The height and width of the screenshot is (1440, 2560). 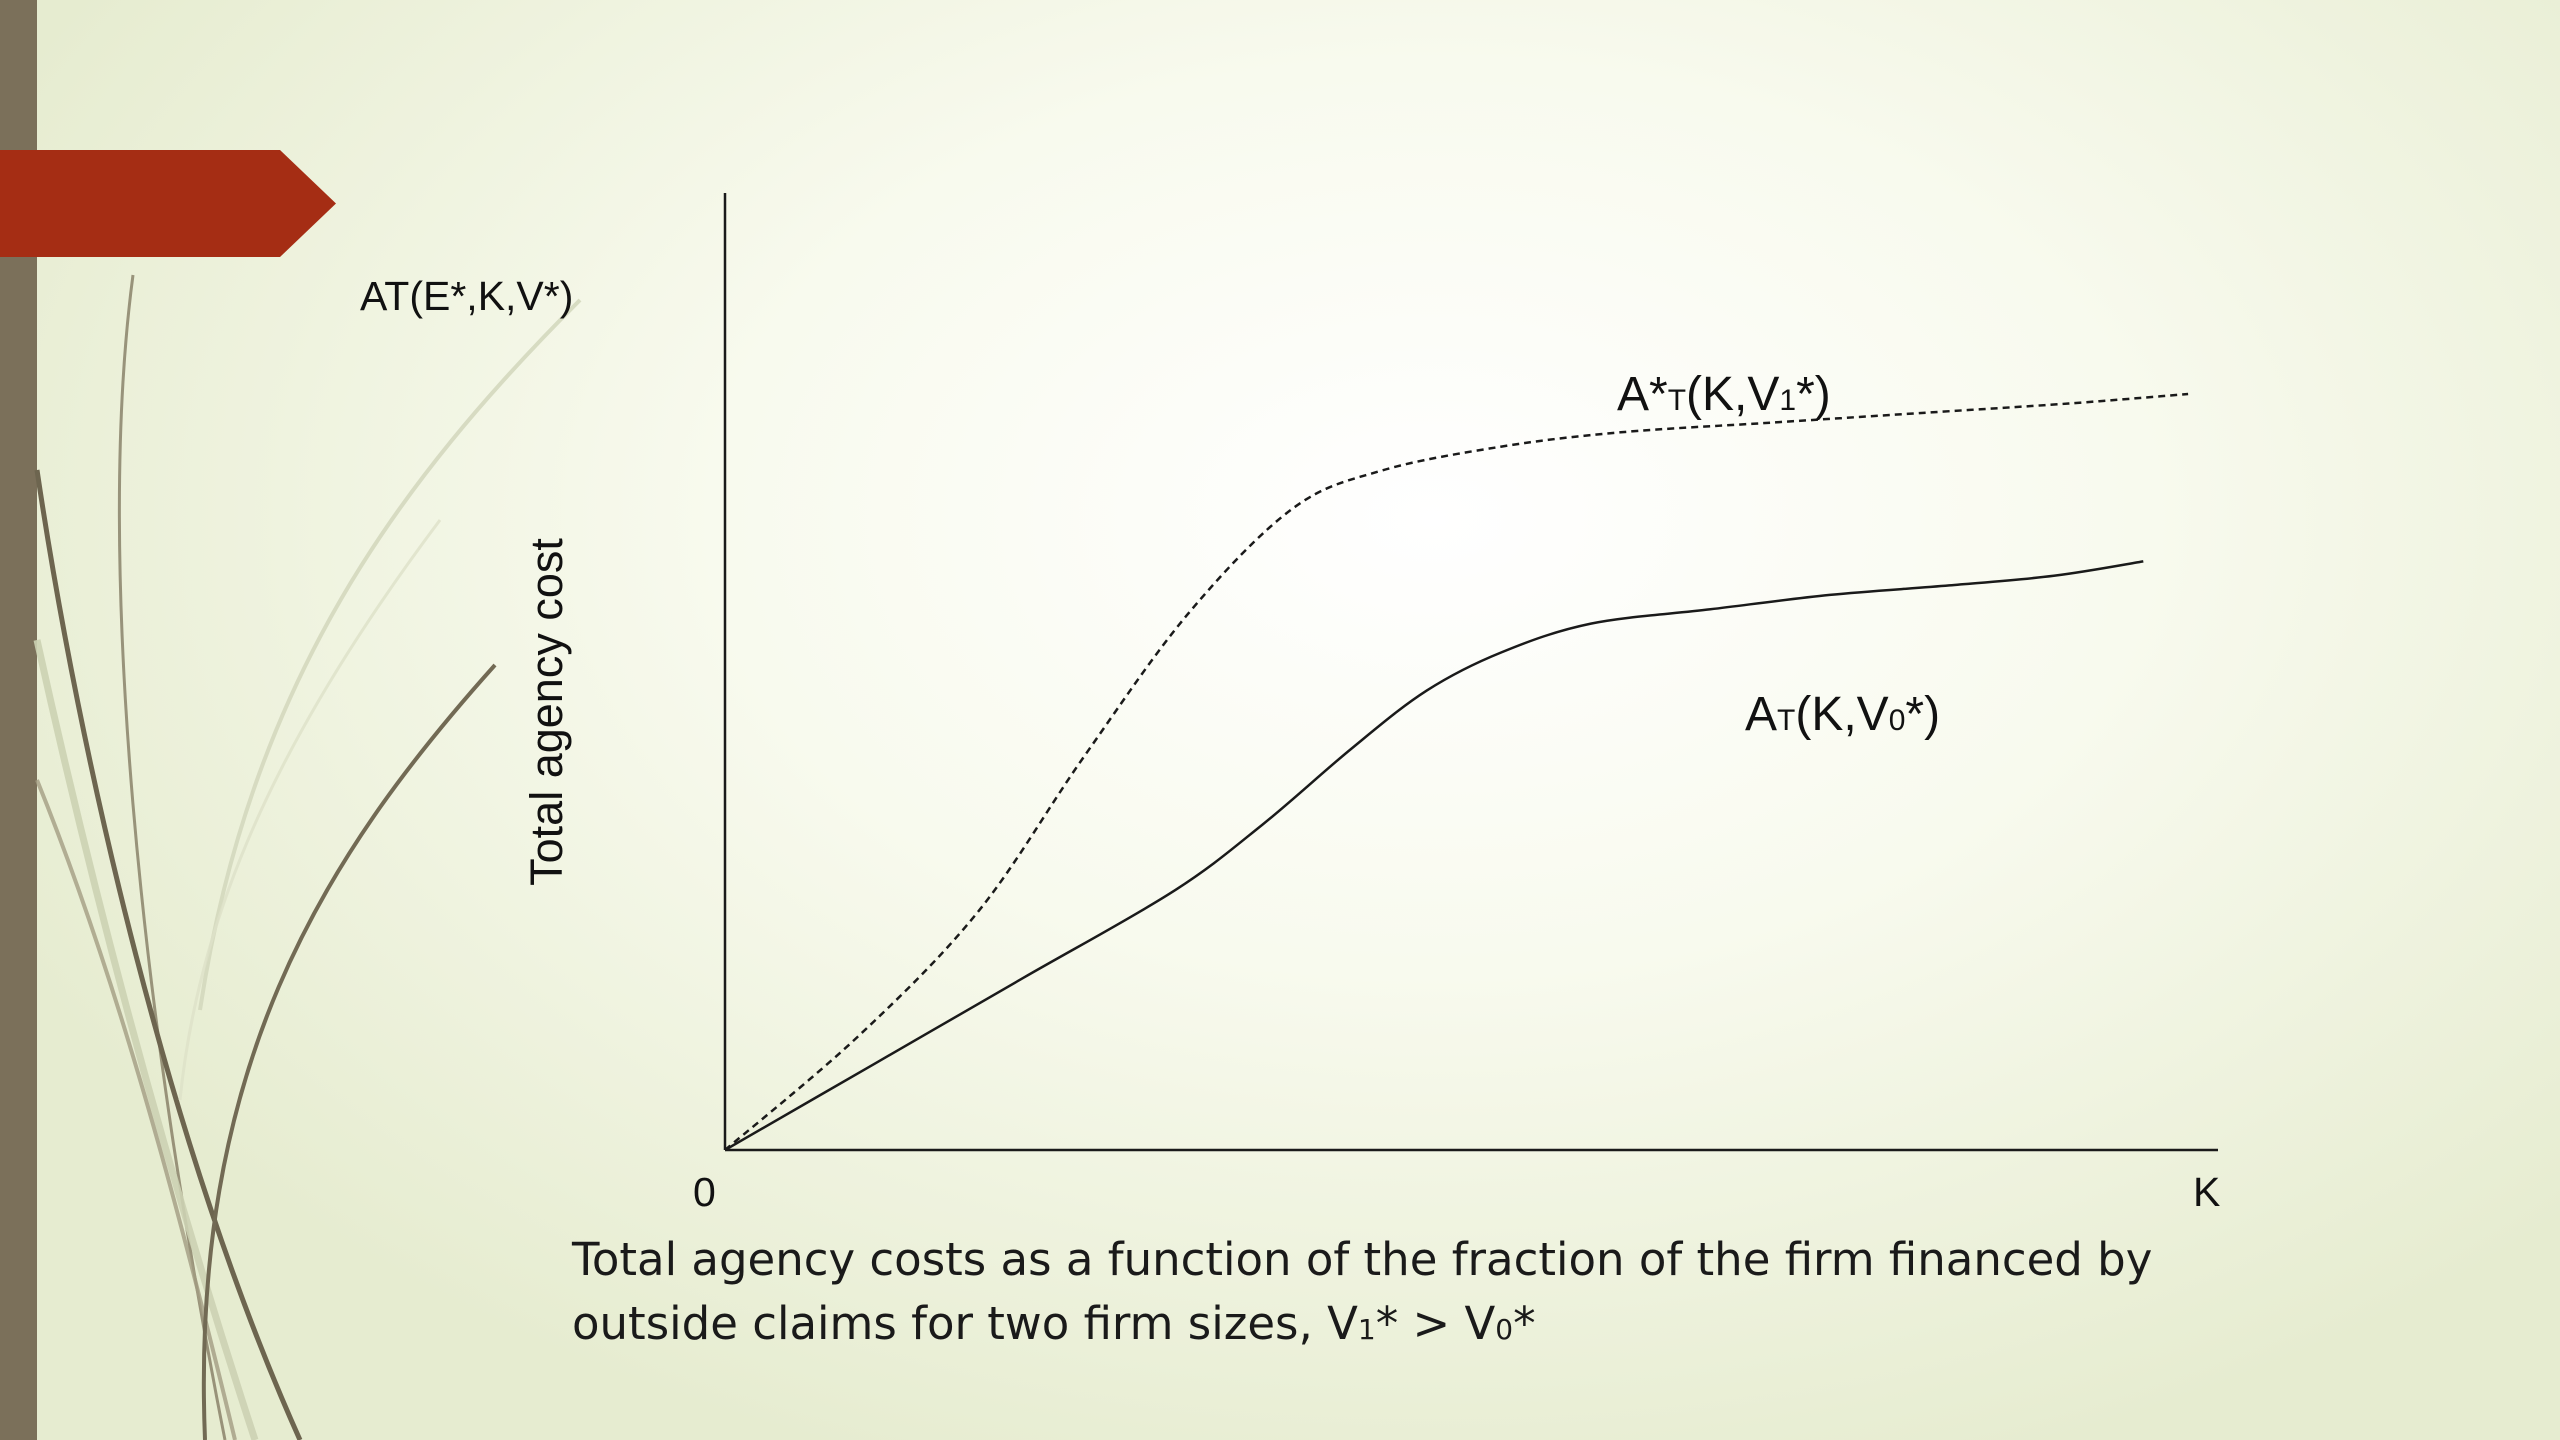 What do you see at coordinates (546, 712) in the screenshot?
I see `y-axis-label: Total agency cost` at bounding box center [546, 712].